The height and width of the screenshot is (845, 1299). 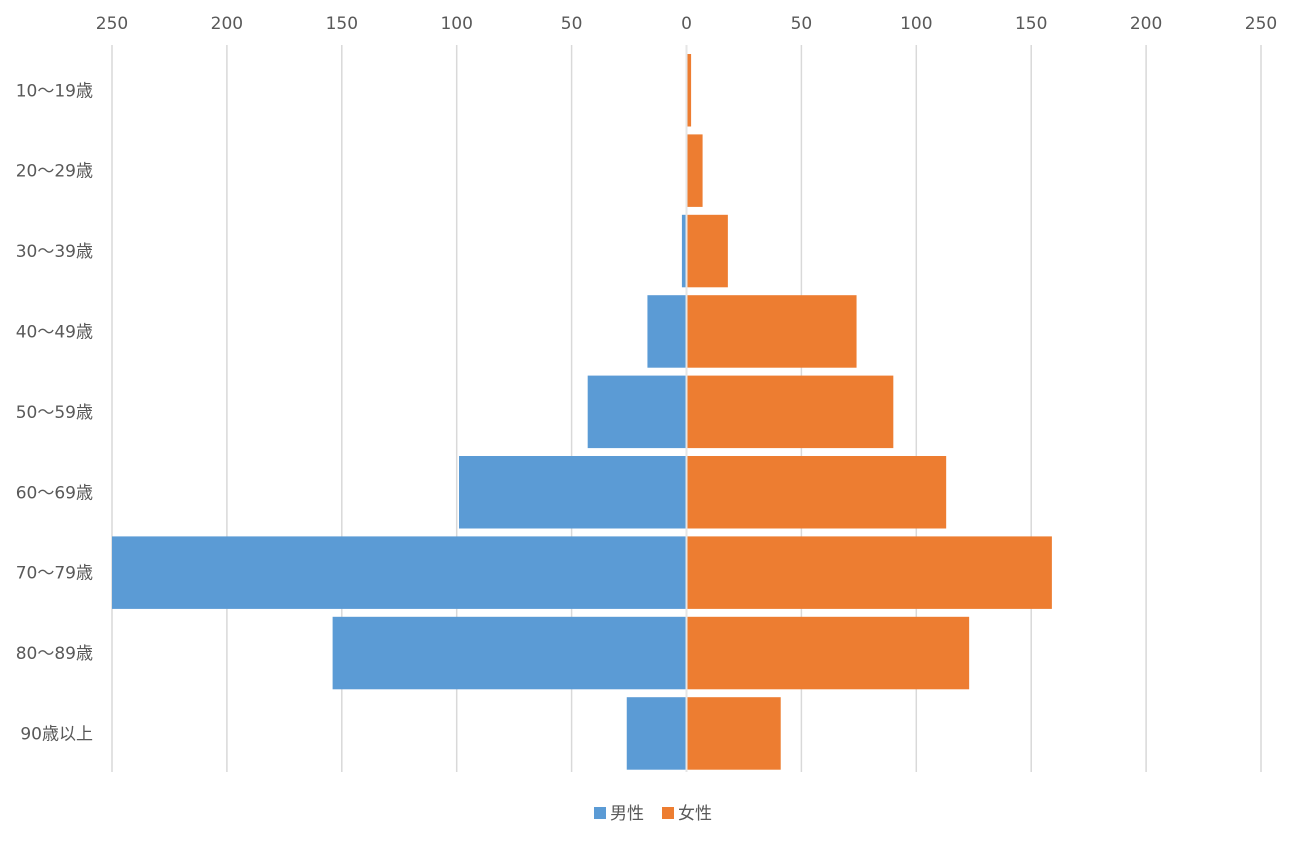 What do you see at coordinates (627, 814) in the screenshot?
I see `legend-label-male: 男性` at bounding box center [627, 814].